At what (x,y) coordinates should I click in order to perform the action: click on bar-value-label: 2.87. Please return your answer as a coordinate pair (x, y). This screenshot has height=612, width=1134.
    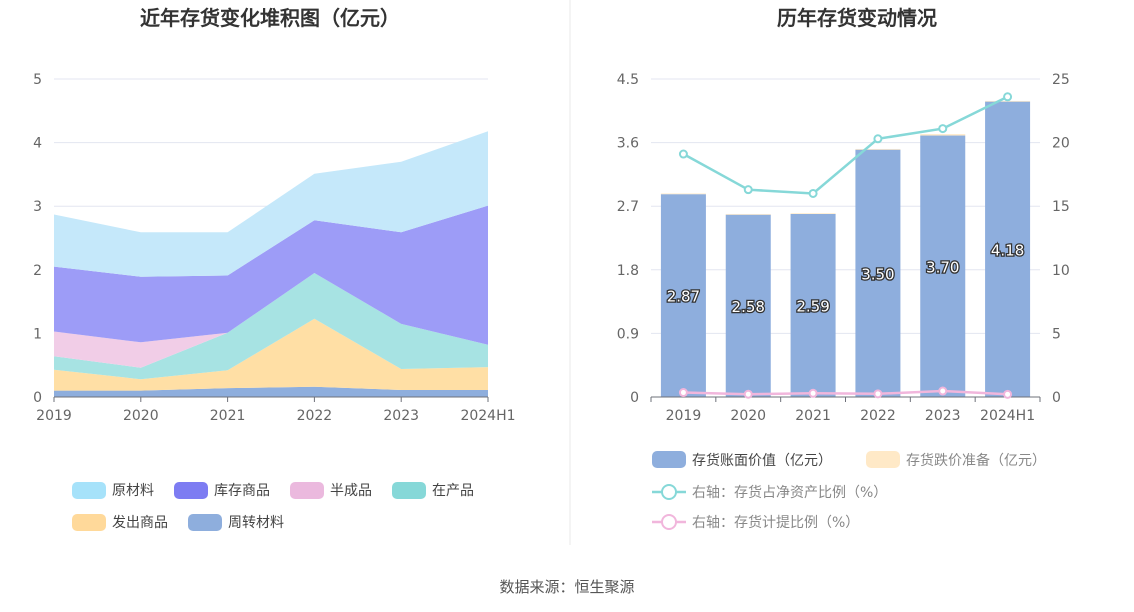
    Looking at the image, I should click on (683, 297).